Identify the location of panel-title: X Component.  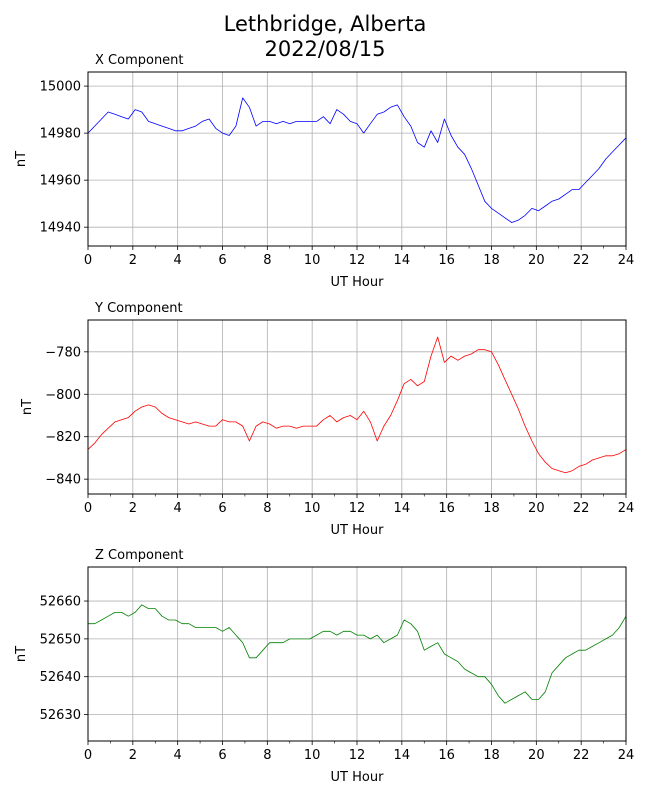
(139, 60).